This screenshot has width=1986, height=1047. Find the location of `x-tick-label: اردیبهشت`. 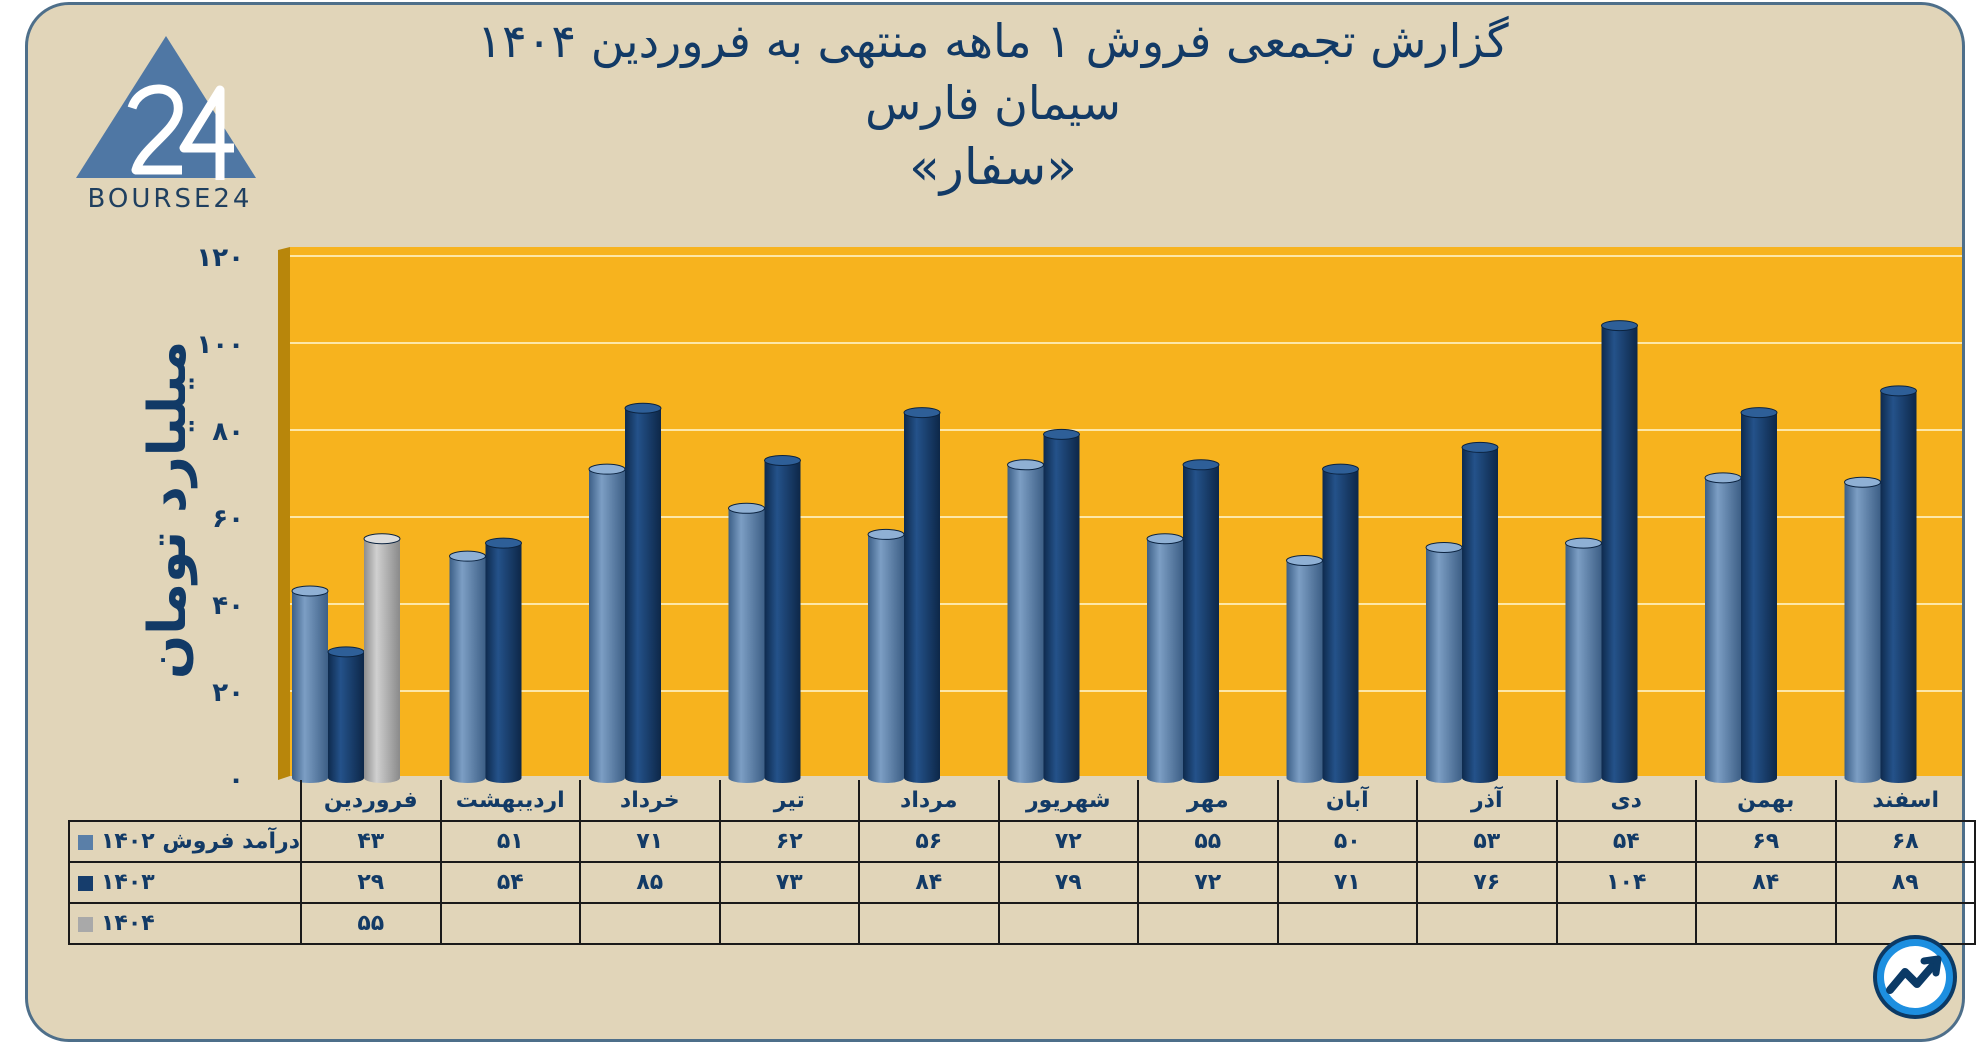

x-tick-label: اردیبهشت is located at coordinates (509, 801).